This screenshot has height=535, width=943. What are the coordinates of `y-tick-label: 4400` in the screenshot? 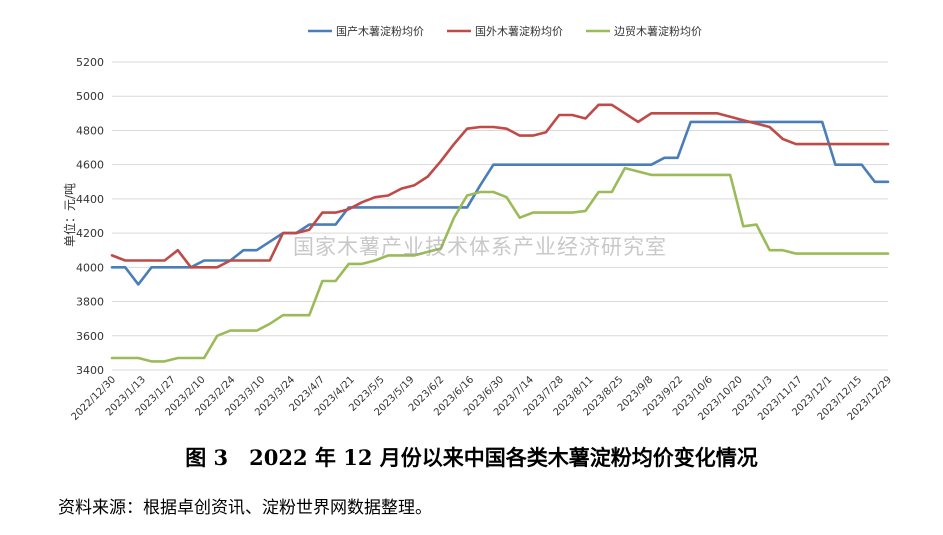 It's located at (90, 199).